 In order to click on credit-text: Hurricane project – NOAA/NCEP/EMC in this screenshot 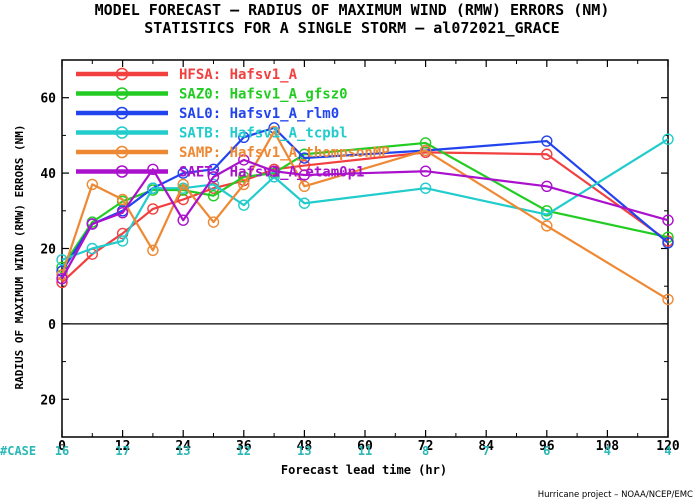, I will do `click(615, 495)`.